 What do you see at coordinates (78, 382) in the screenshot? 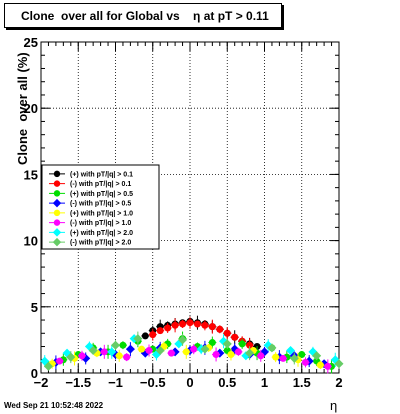
I see `x-tick-label: −1.5` at bounding box center [78, 382].